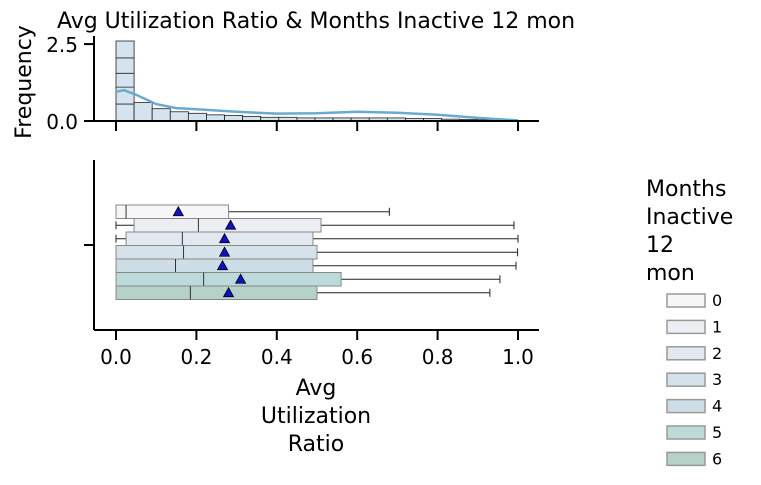 Image resolution: width=761 pixels, height=485 pixels. What do you see at coordinates (70, 83) in the screenshot?
I see `histogram-y-ticks: 0.0 2.5` at bounding box center [70, 83].